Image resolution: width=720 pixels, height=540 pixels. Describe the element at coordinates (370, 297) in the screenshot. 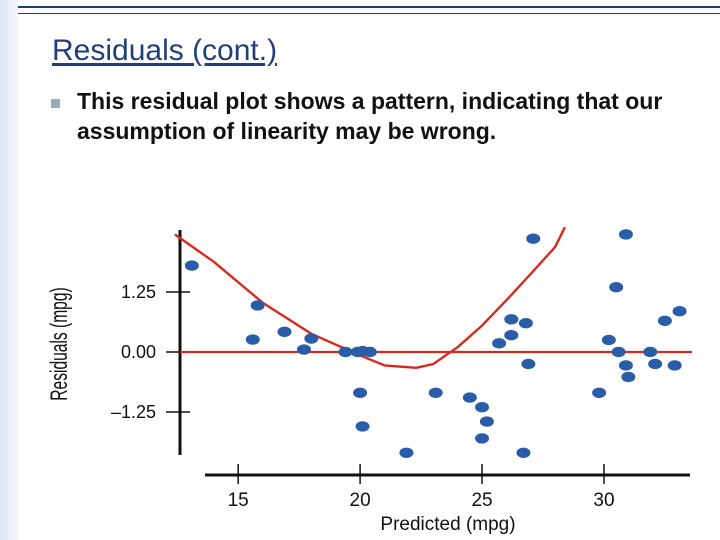

I see `trend-curve` at that location.